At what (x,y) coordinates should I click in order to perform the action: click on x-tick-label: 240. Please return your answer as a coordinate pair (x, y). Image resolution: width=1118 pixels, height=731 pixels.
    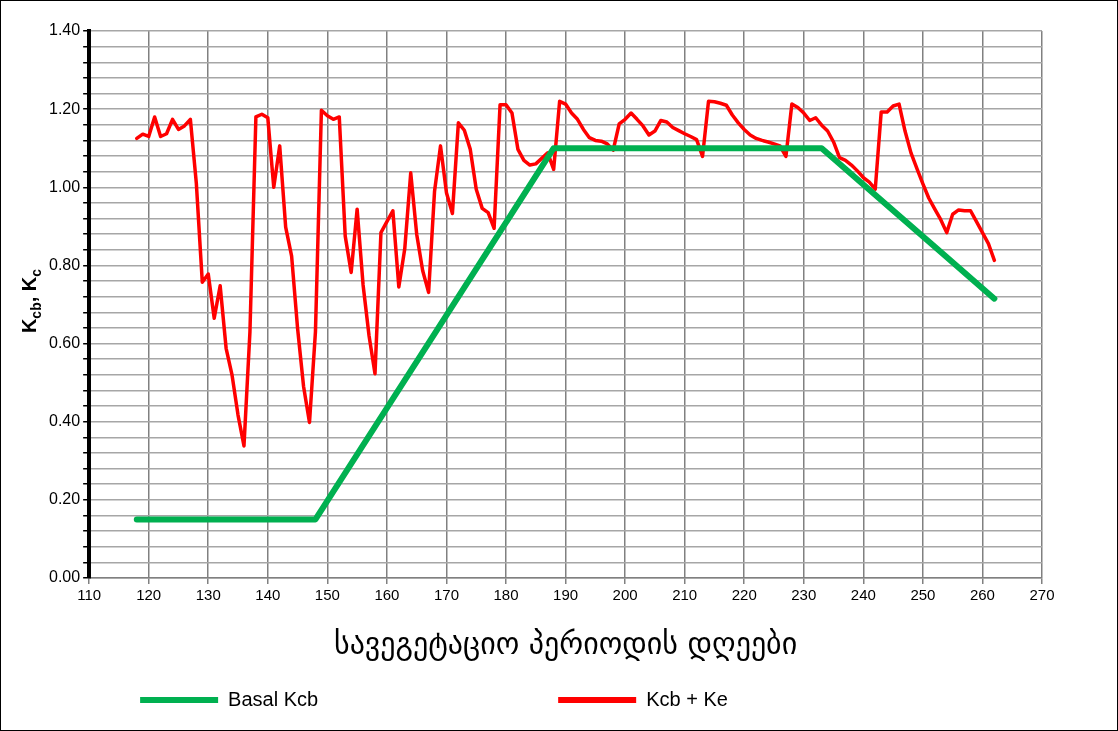
    Looking at the image, I should click on (863, 595).